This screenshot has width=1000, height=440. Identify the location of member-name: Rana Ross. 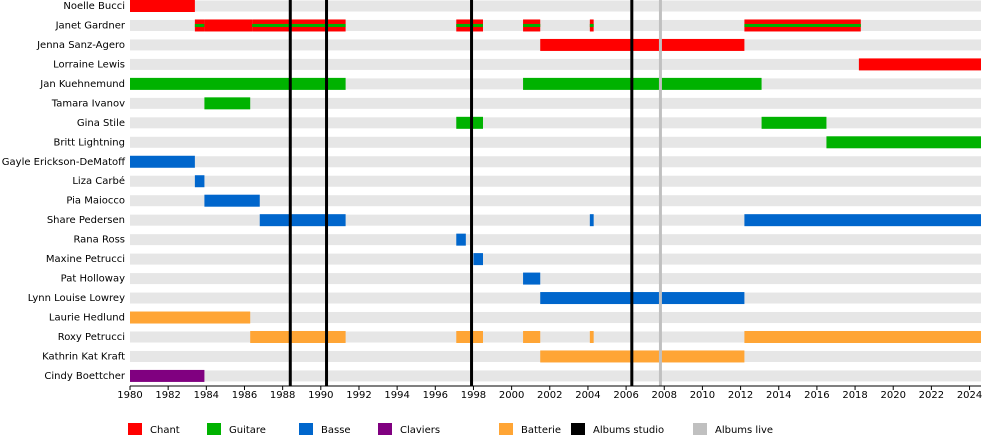
(99, 240).